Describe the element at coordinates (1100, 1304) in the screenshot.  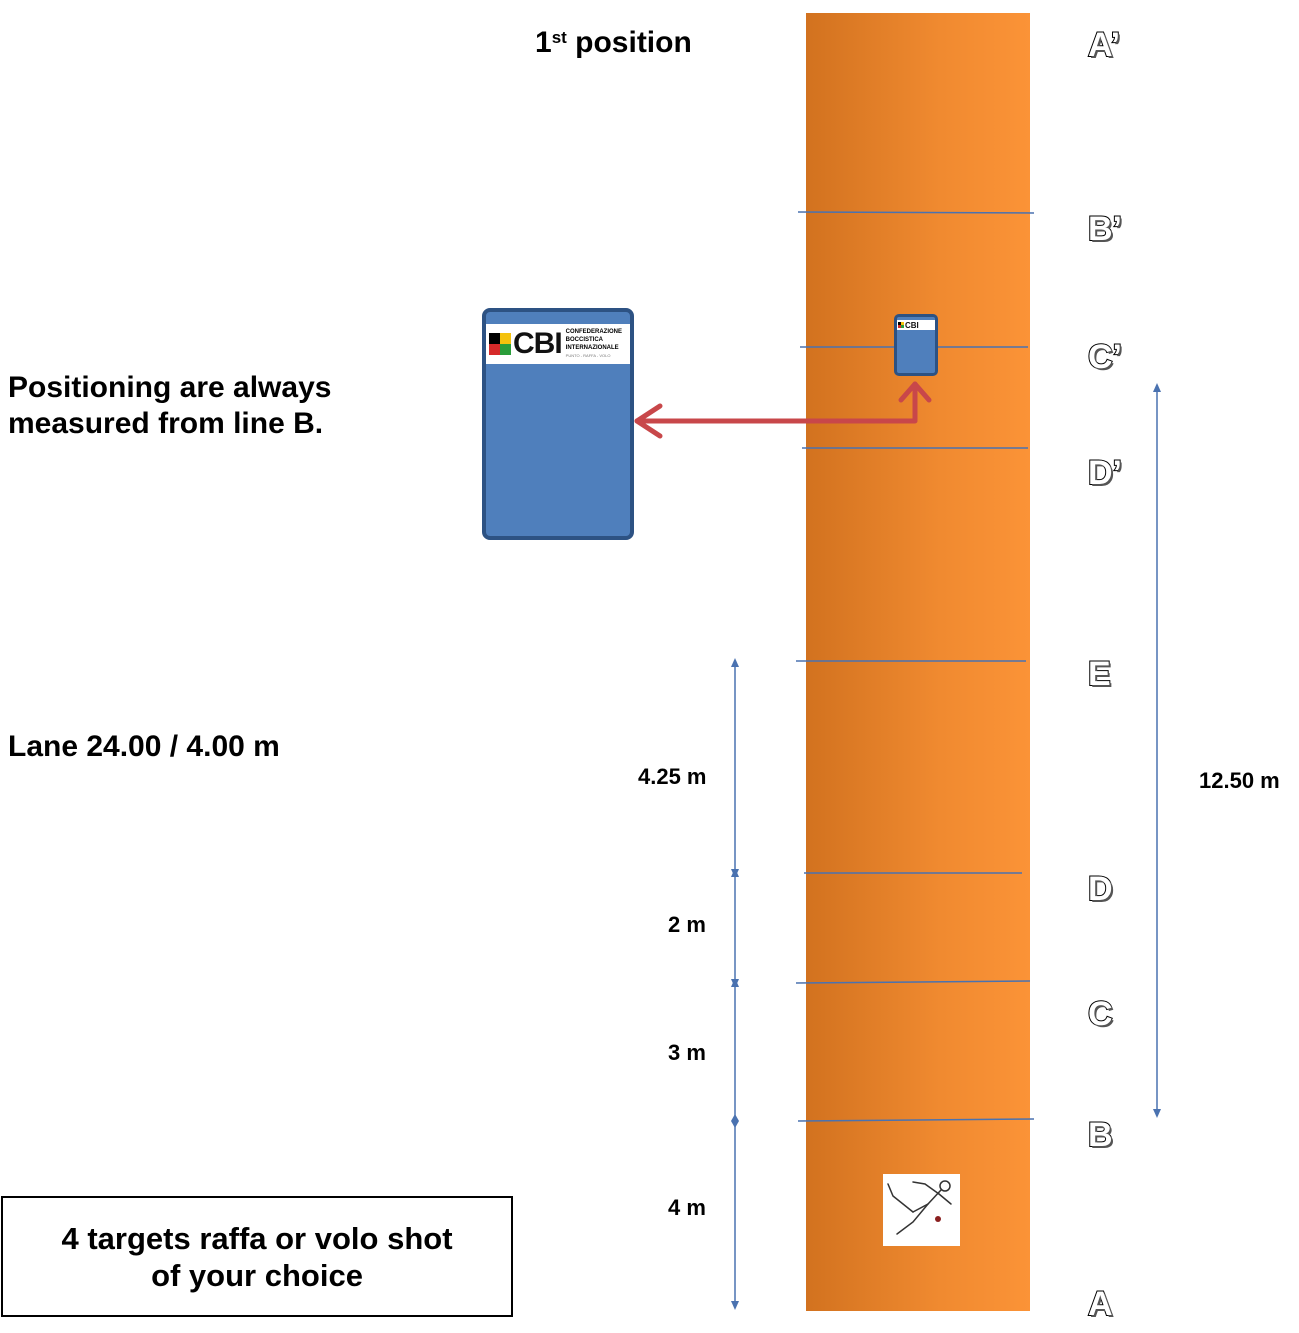
I see `line-label-a: A` at that location.